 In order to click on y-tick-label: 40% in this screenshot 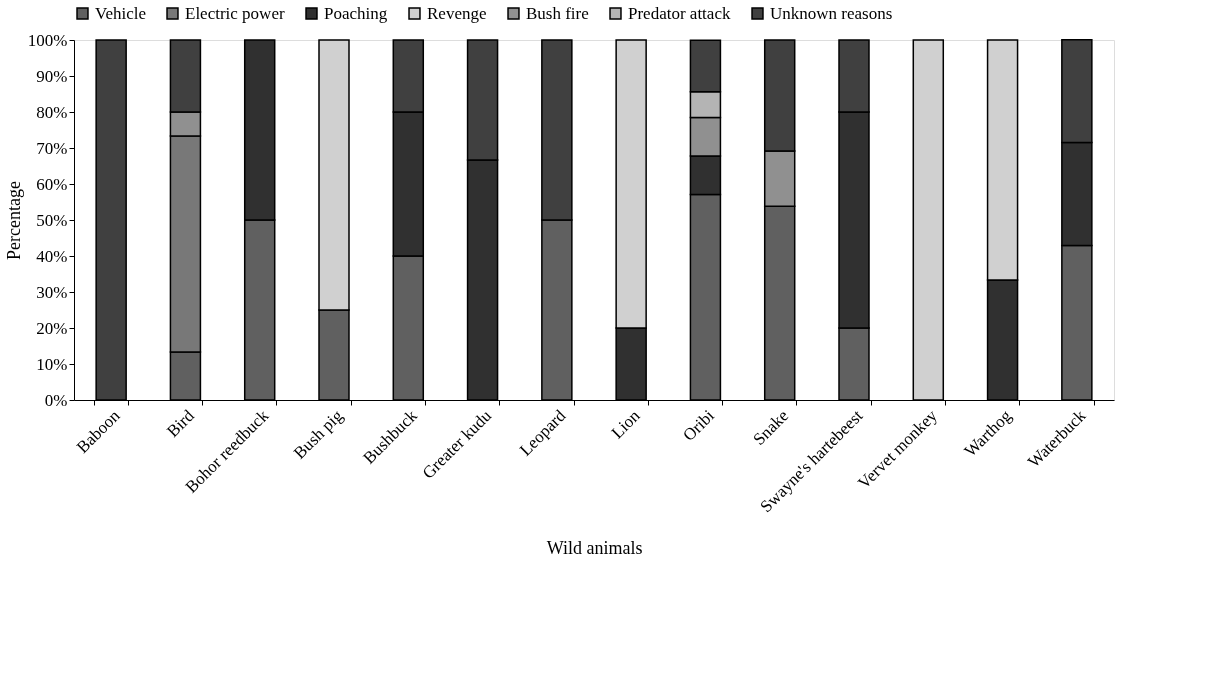, I will do `click(52, 256)`.